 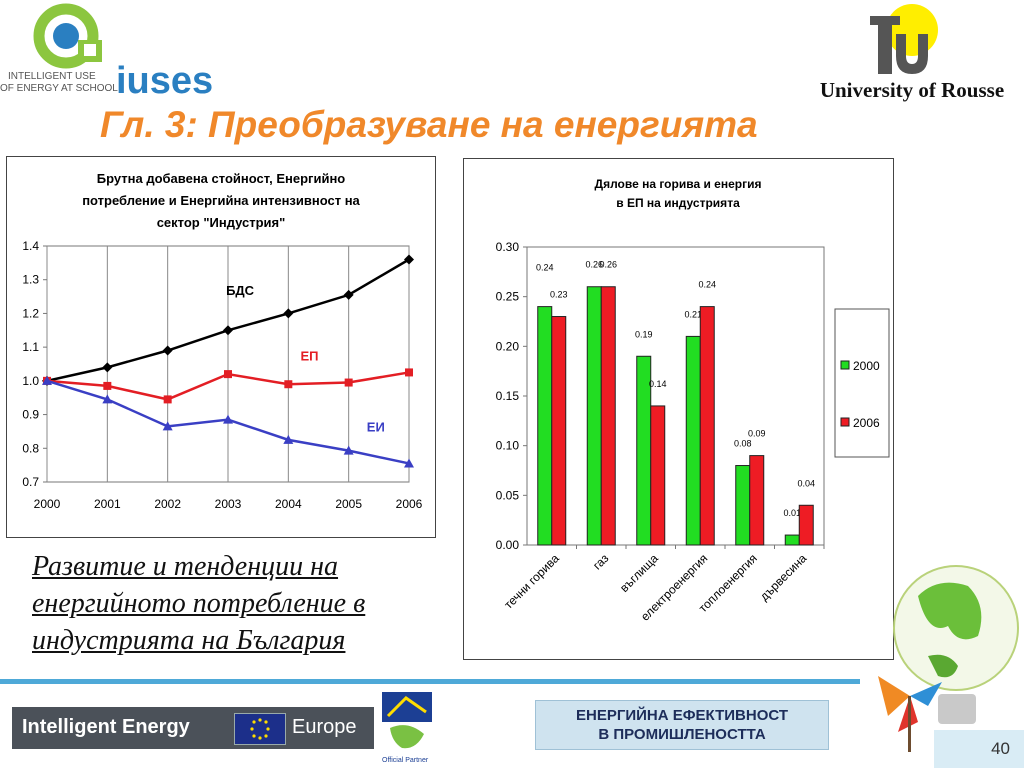 What do you see at coordinates (106, 727) in the screenshot?
I see `ie-logo-left: Intelligent Energy` at bounding box center [106, 727].